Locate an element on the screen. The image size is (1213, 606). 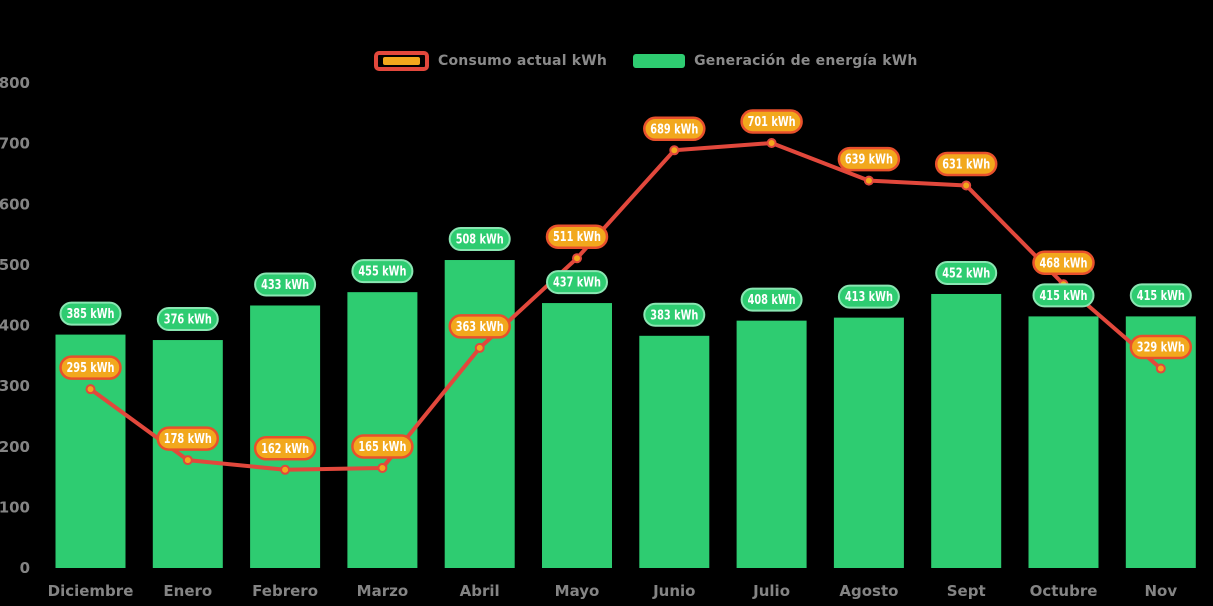
consumption-value-febrero-label: 162 kWh is located at coordinates (285, 449).